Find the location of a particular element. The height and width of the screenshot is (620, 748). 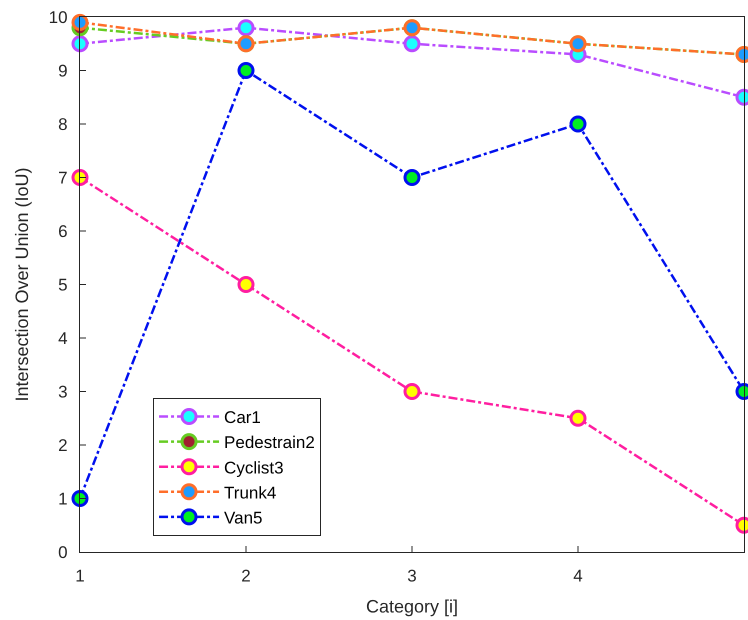

x-tick-label: 3 is located at coordinates (412, 576).